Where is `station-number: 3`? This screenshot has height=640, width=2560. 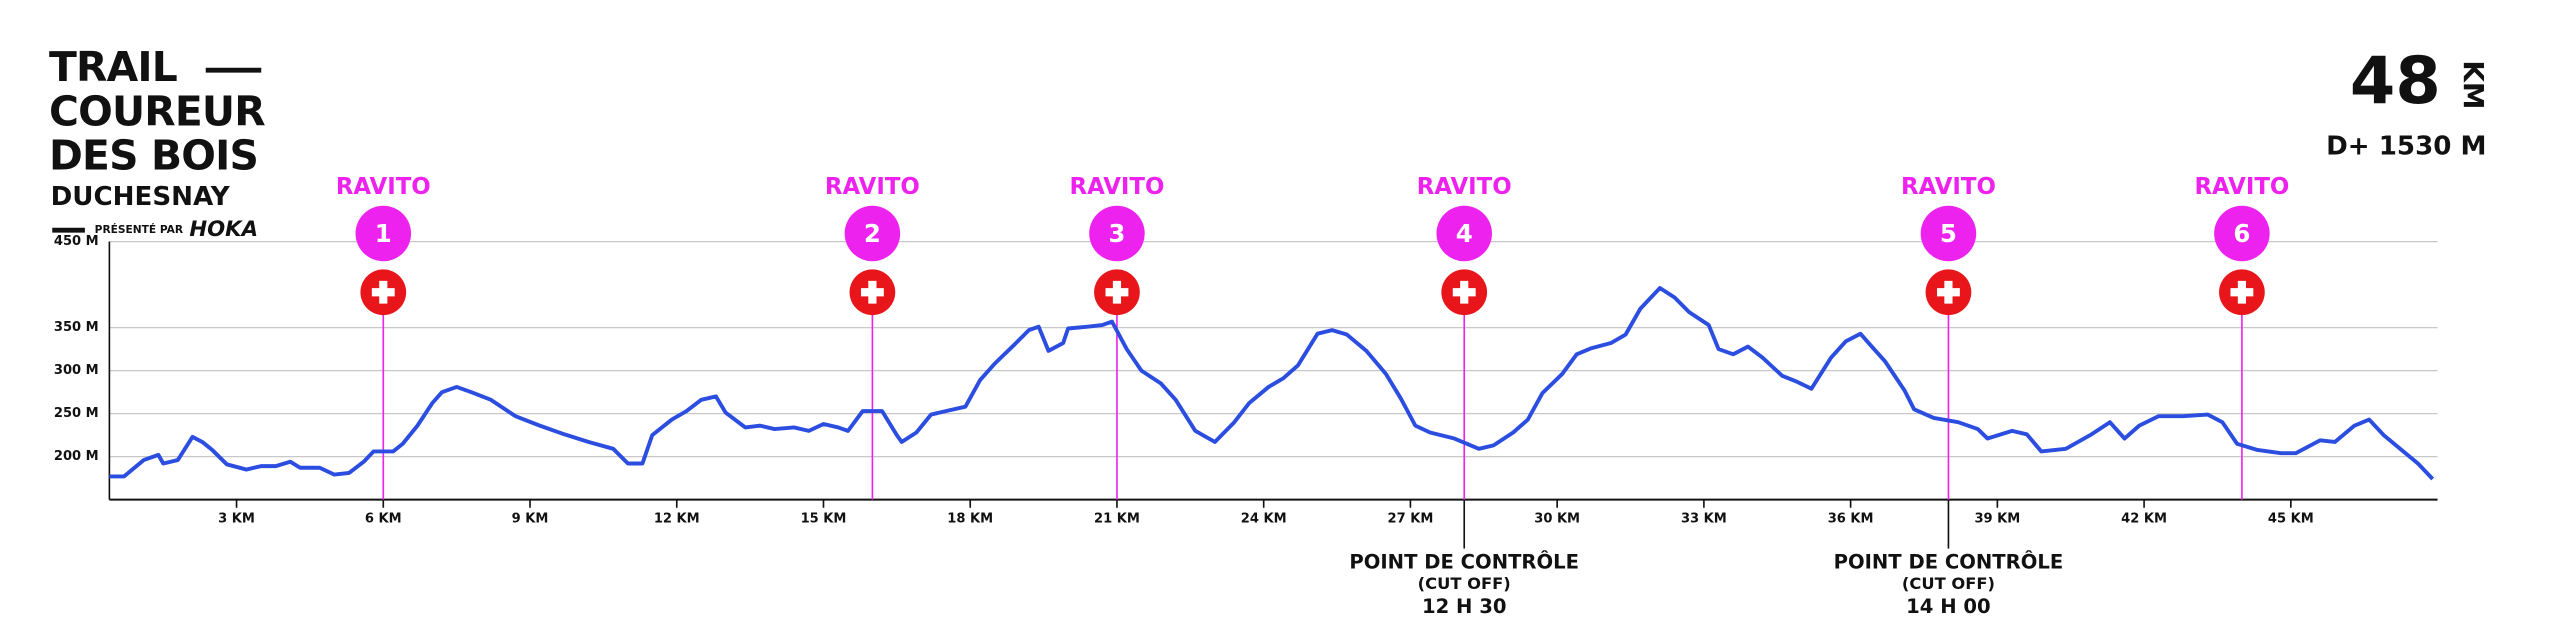
station-number: 3 is located at coordinates (1116, 233).